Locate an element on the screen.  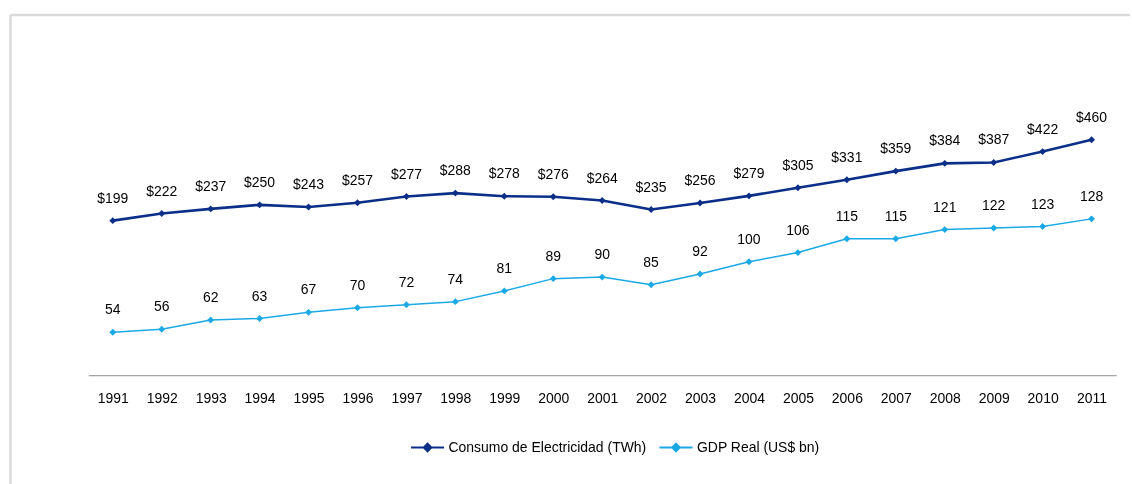
x-tick-label: 2010 is located at coordinates (1043, 397).